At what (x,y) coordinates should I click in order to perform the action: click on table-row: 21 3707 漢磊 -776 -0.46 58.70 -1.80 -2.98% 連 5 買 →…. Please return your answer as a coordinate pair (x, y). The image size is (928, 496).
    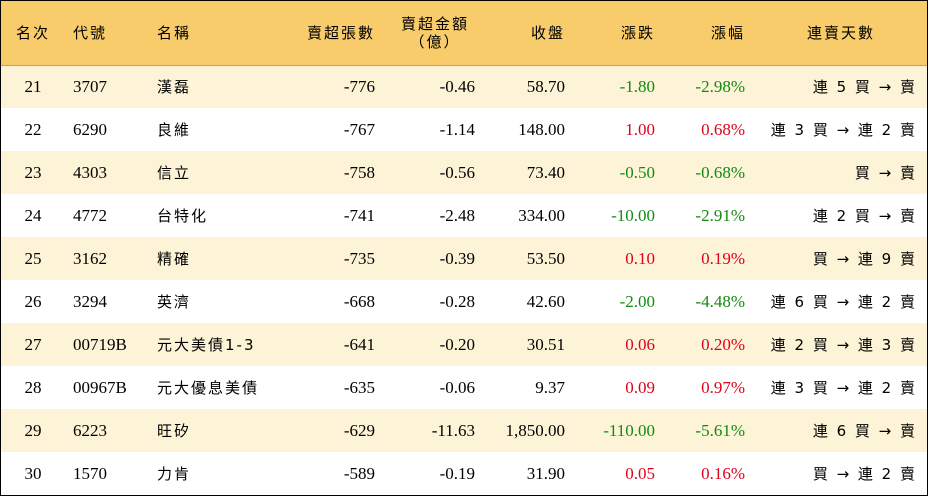
    Looking at the image, I should click on (464, 86).